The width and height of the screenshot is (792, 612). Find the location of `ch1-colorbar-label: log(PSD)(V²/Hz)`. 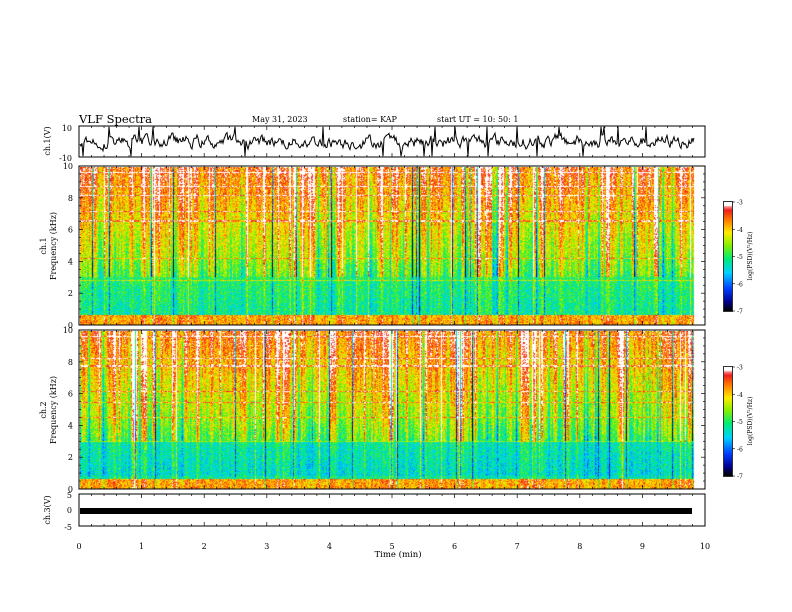

ch1-colorbar-label: log(PSD)(V²/Hz) is located at coordinates (750, 256).